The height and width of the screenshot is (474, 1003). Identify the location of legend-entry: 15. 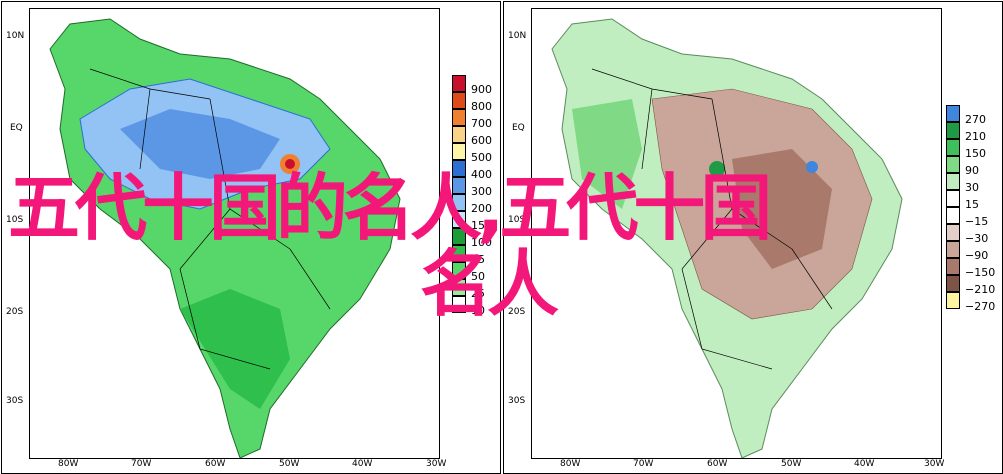
(974, 200).